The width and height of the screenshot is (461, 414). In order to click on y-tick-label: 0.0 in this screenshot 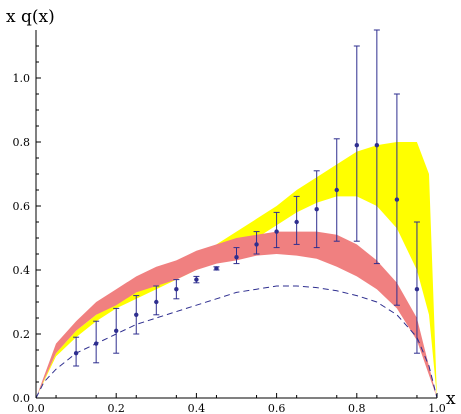, I will do `click(22, 398)`.